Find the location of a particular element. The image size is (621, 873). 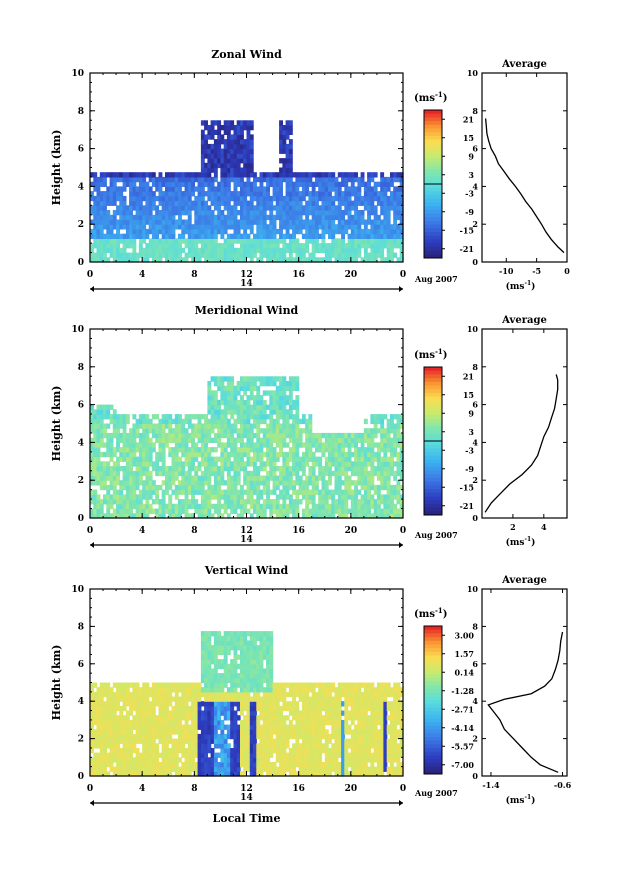

colorbar-unit: (ms-1) is located at coordinates (430, 354).